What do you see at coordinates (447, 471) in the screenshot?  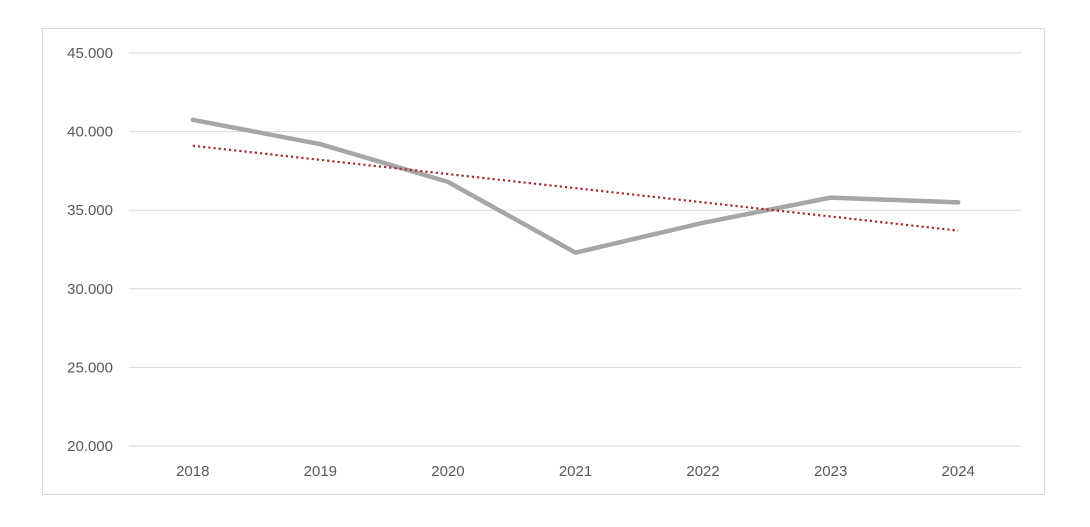 I see `x-tick-label: 2020` at bounding box center [447, 471].